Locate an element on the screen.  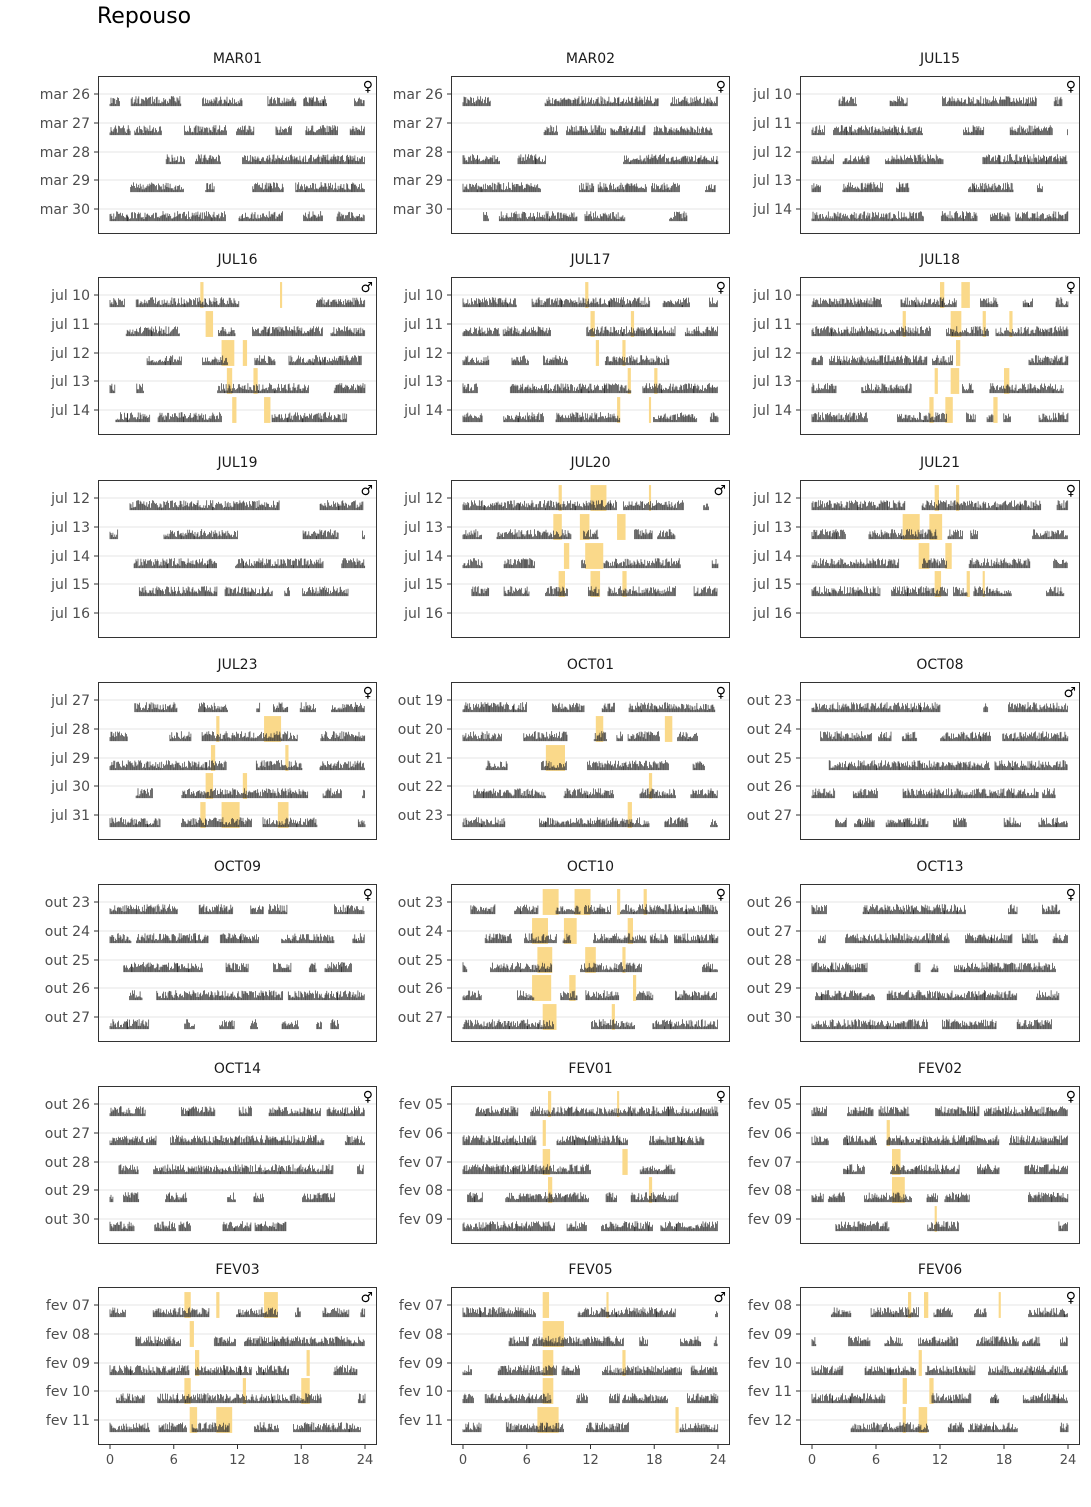
x-tick-label: 24 is located at coordinates (365, 1460).